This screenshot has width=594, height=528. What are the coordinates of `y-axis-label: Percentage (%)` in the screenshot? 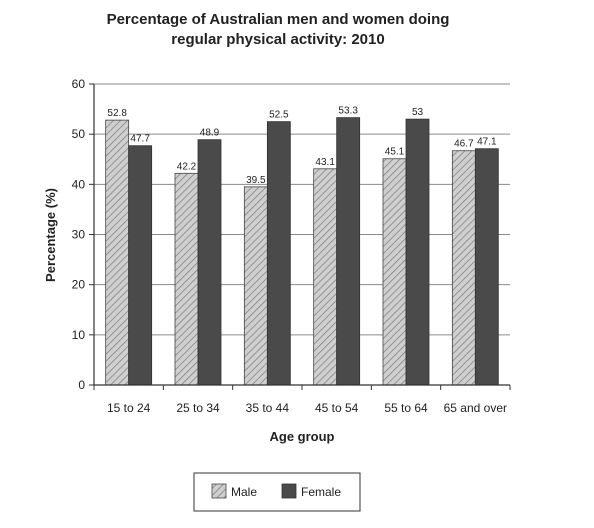 It's located at (50, 235).